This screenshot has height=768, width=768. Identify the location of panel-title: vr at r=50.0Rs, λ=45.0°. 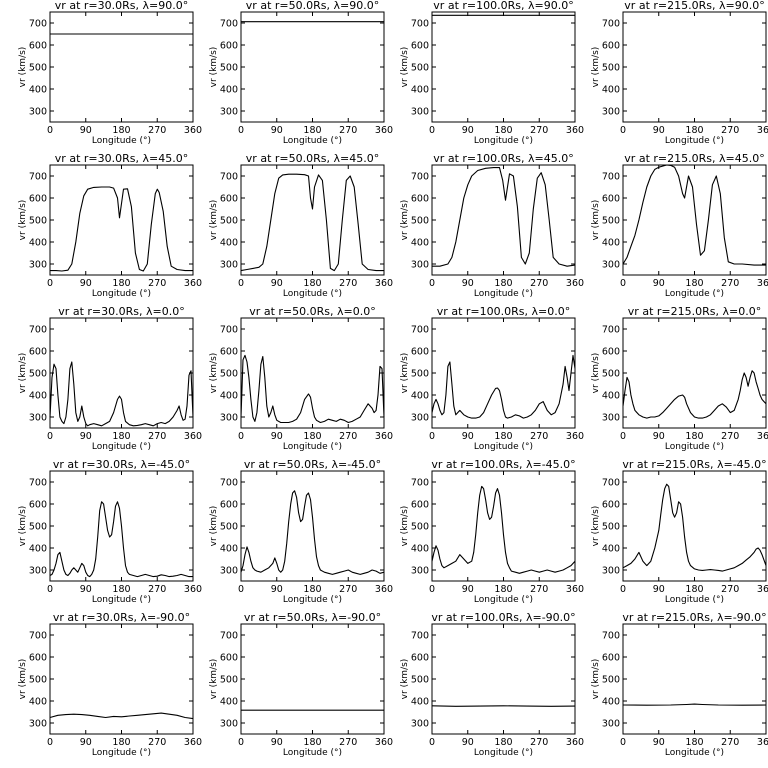
(312, 158).